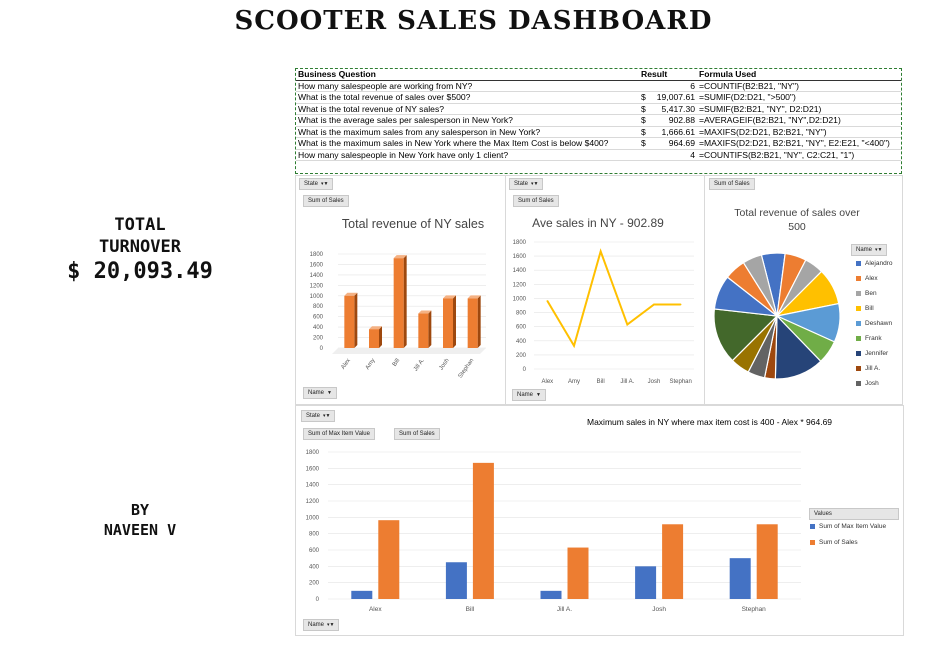 This screenshot has height=652, width=947. I want to click on data-line, so click(613, 298).